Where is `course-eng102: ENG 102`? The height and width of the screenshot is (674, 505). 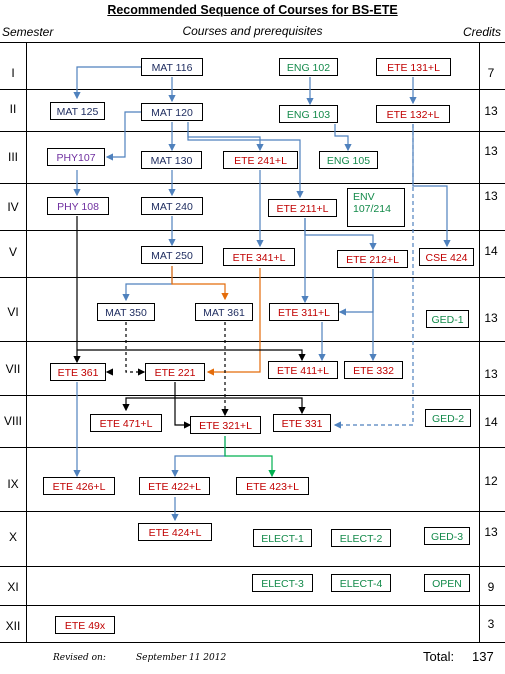 course-eng102: ENG 102 is located at coordinates (308, 67).